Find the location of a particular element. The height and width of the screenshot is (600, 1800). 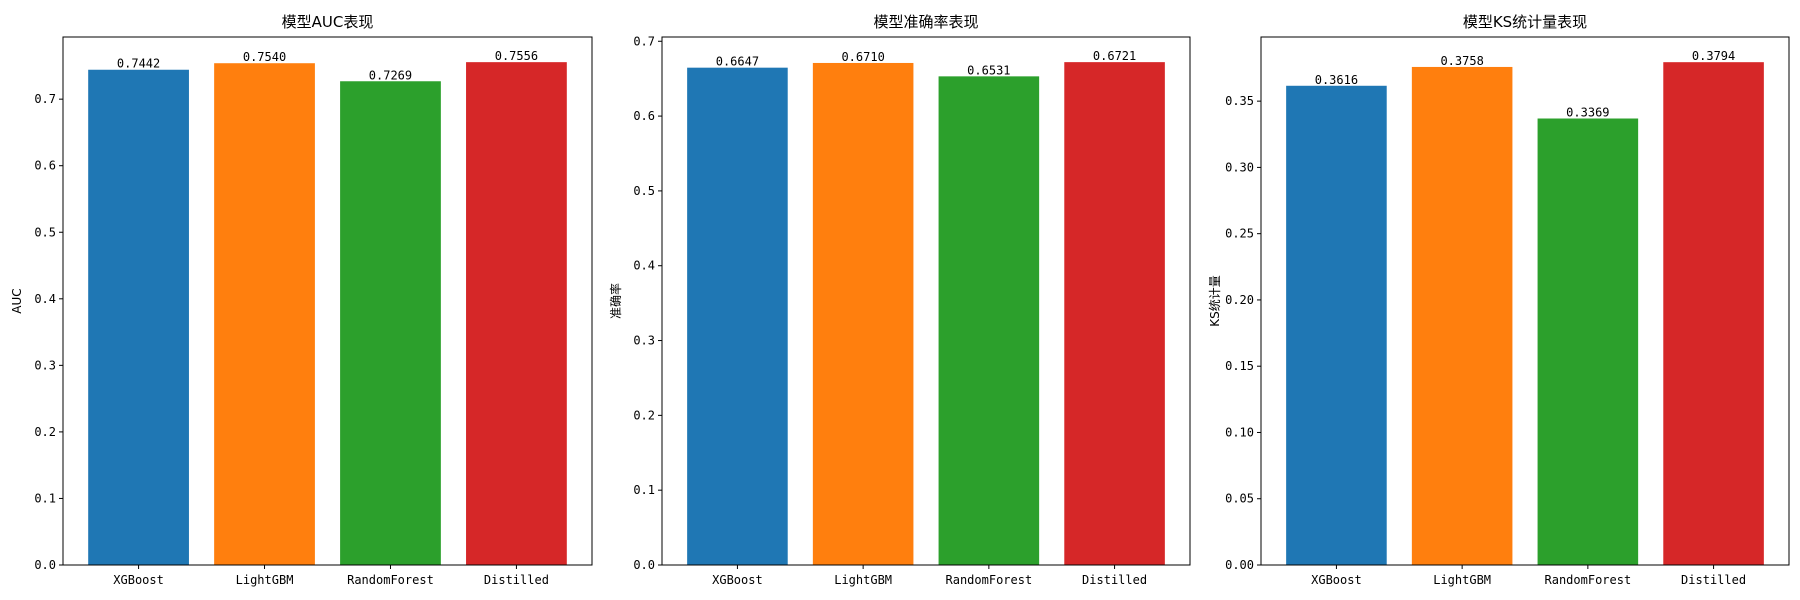

bar-value-label: 0.3616 is located at coordinates (1336, 80).